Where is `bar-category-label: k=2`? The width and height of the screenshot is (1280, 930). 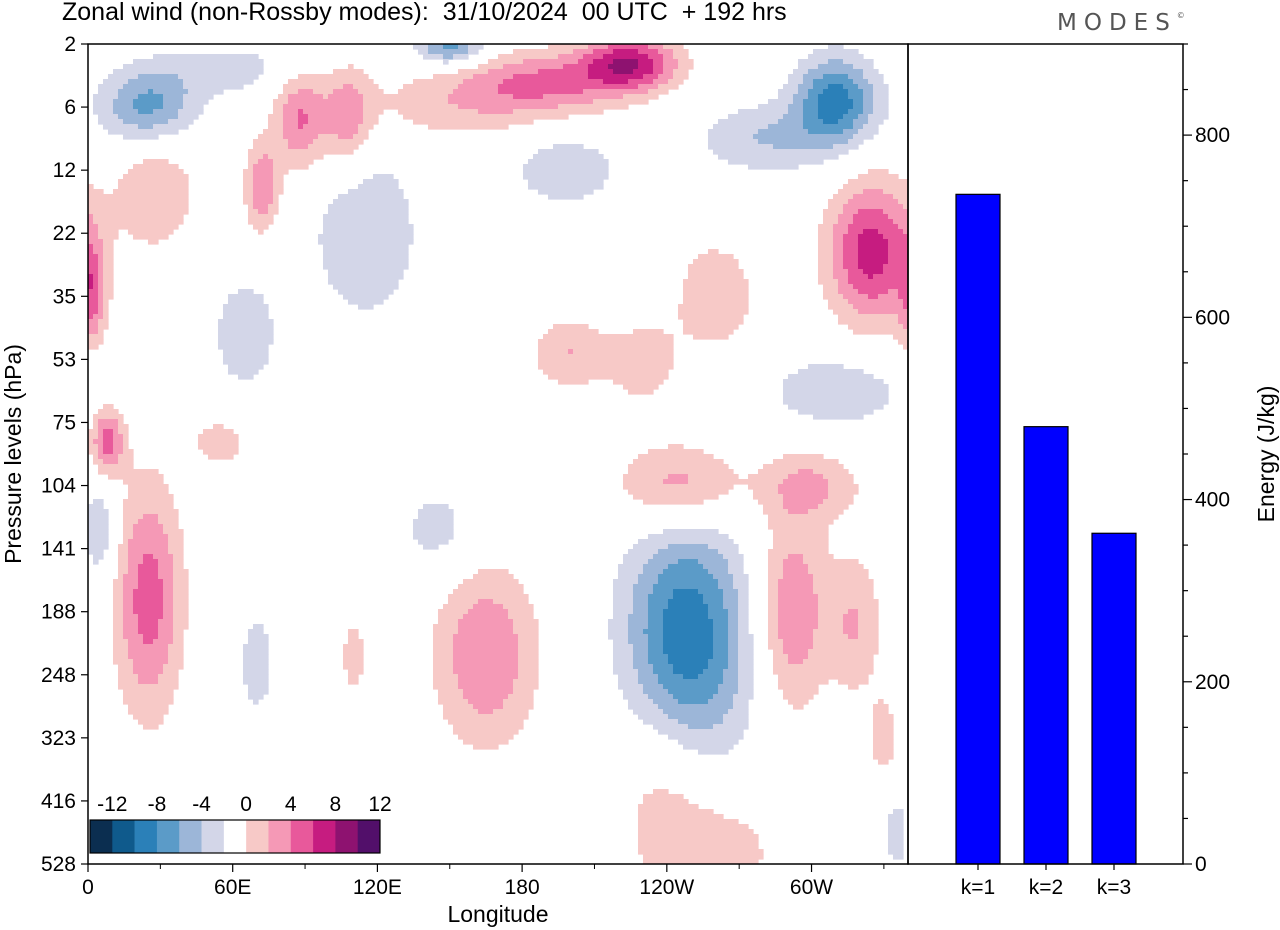
bar-category-label: k=2 is located at coordinates (1046, 887).